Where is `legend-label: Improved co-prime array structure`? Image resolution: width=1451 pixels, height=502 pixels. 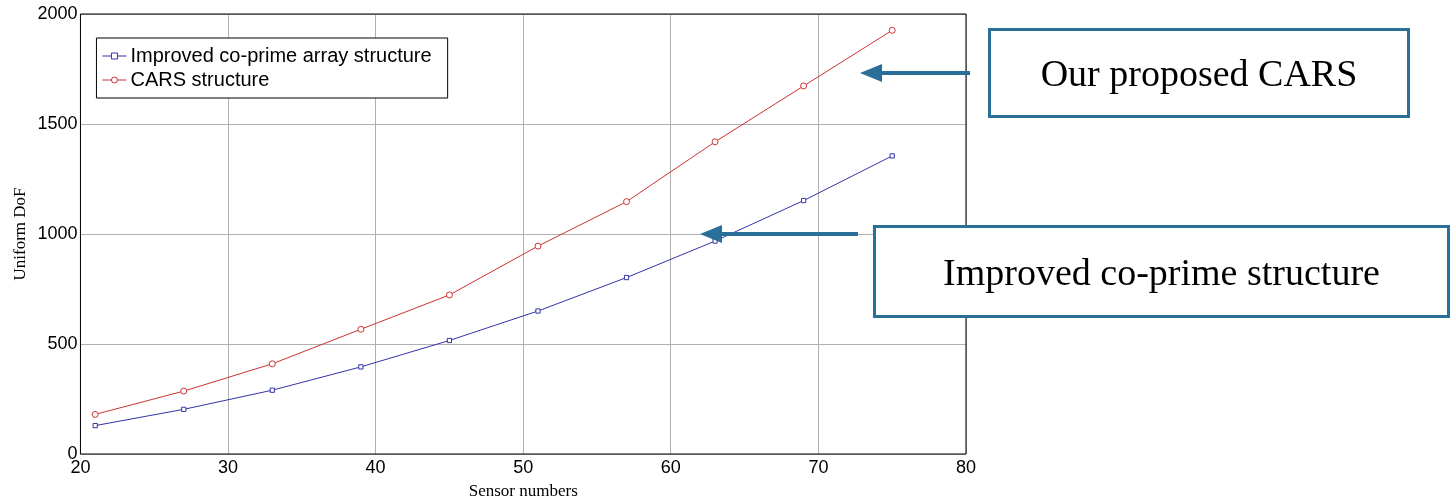
legend-label: Improved co-prime array structure is located at coordinates (281, 54).